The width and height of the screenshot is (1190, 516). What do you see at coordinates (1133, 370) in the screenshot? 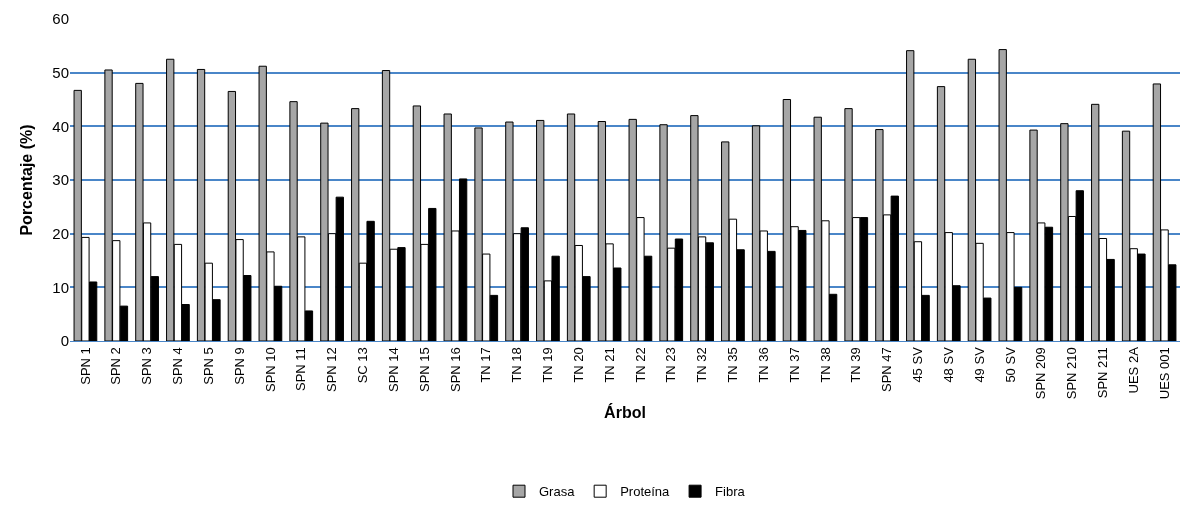
I see `x-tick-label: UES 2A` at bounding box center [1133, 370].